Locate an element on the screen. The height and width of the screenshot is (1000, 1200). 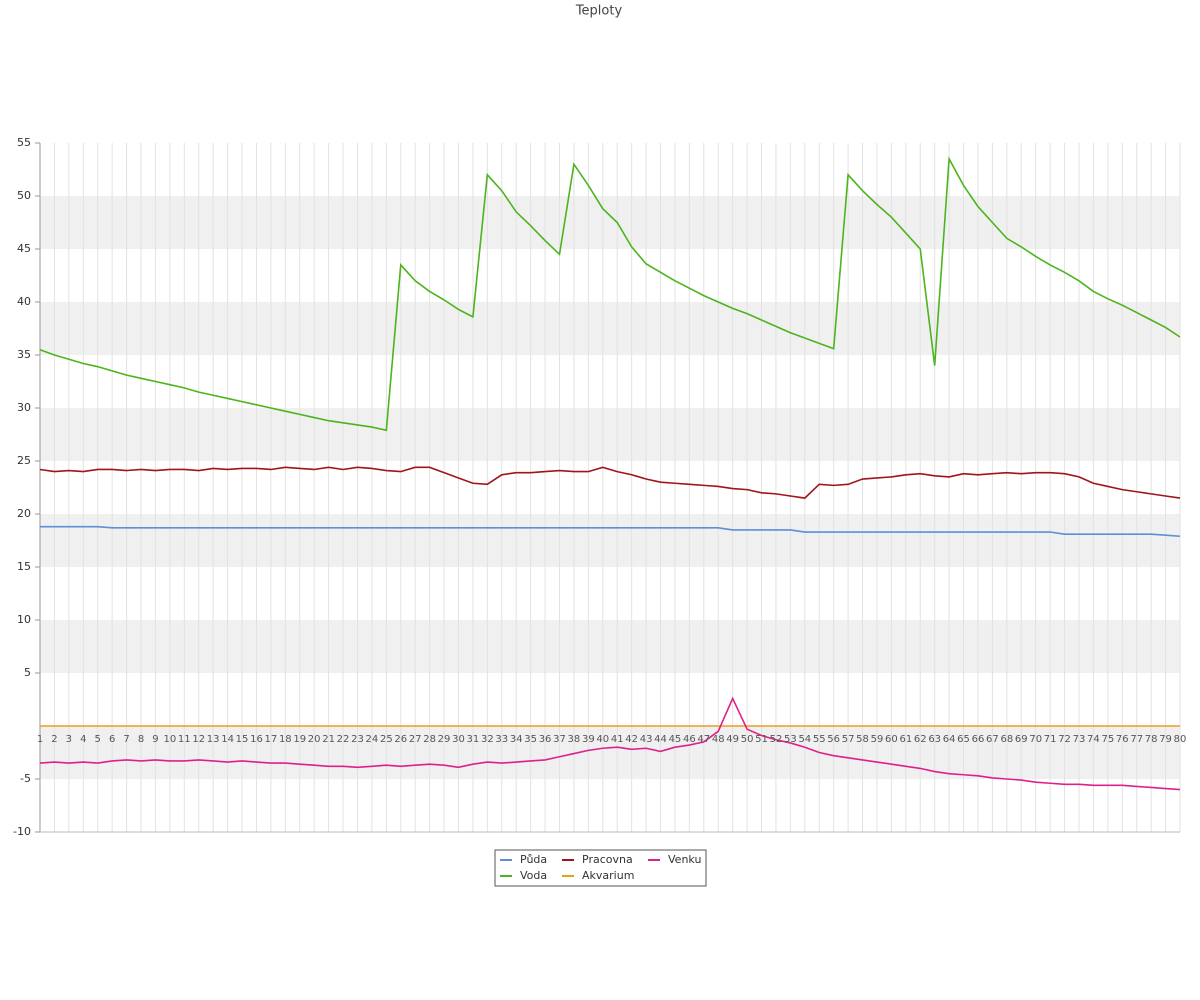
y-tick-label: 30 is located at coordinates (24, 407).